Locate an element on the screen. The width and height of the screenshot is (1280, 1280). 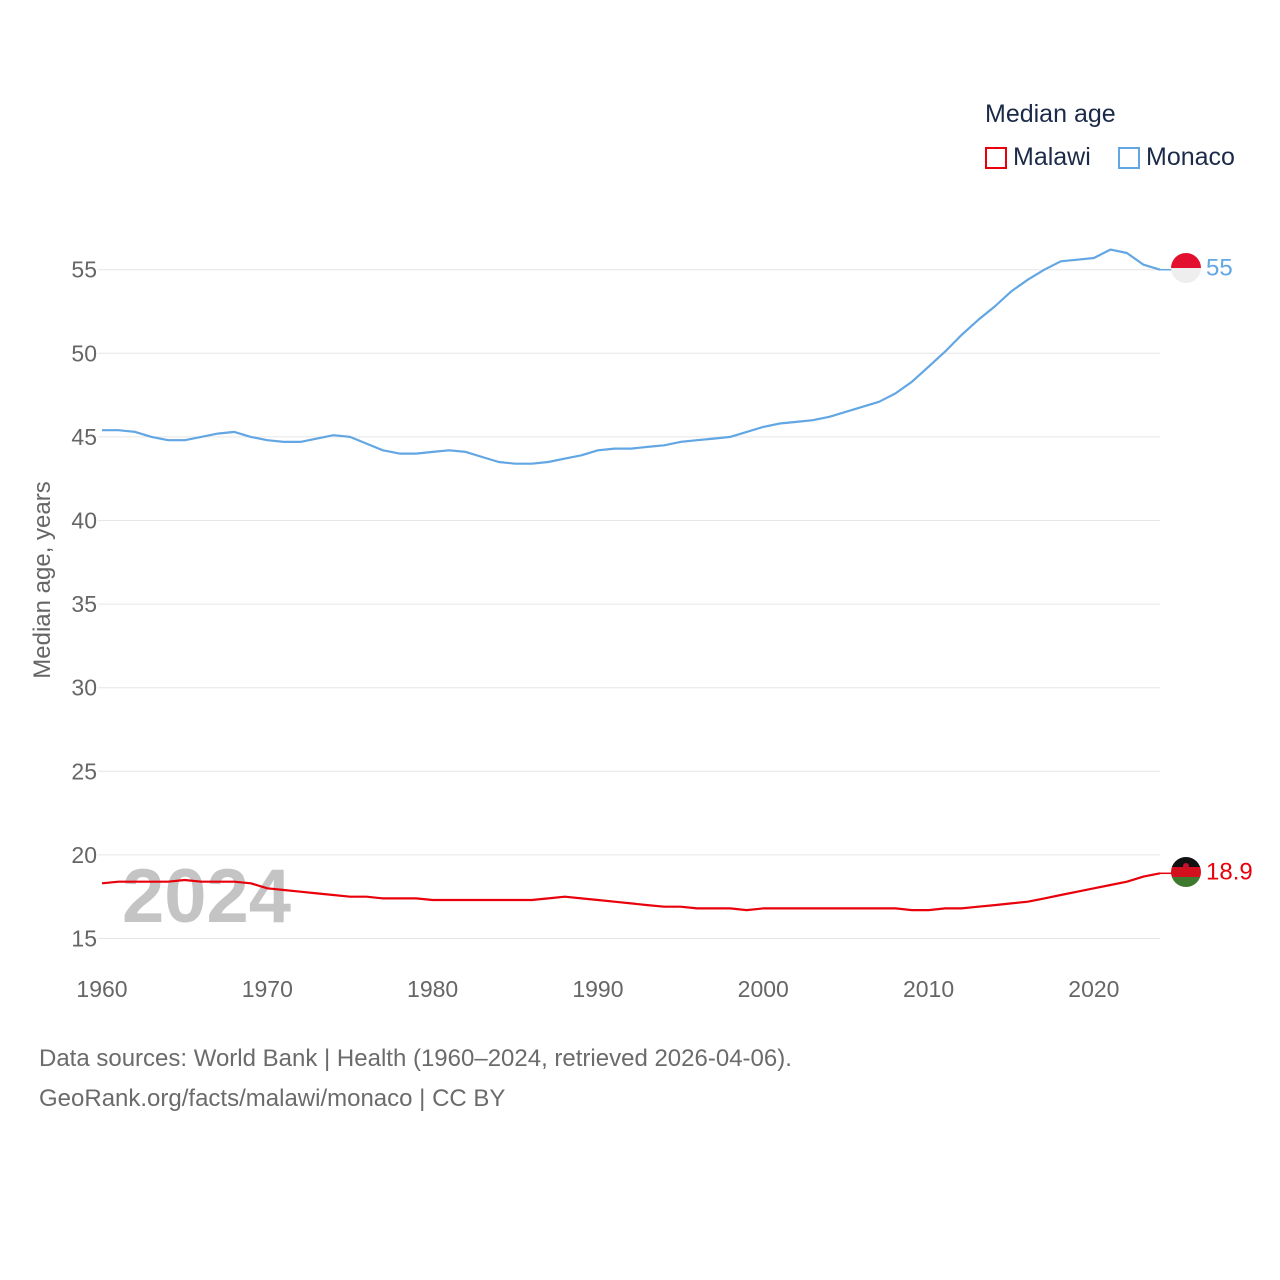
x-tick-label: 2000 is located at coordinates (763, 989).